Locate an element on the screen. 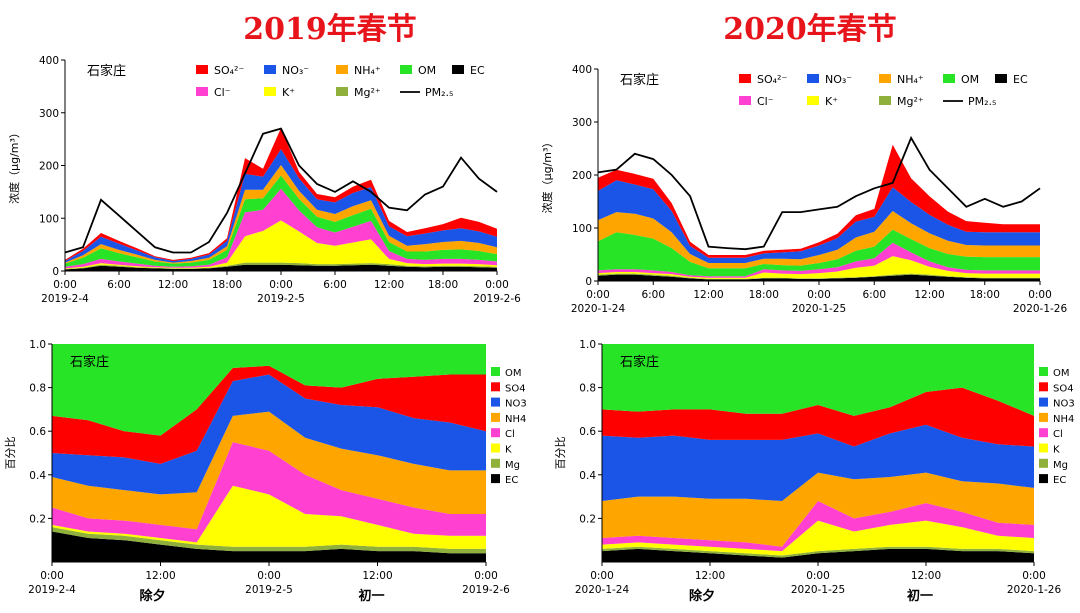 The width and height of the screenshot is (1080, 613). legend-label-nh4: NH4 is located at coordinates (1063, 419).